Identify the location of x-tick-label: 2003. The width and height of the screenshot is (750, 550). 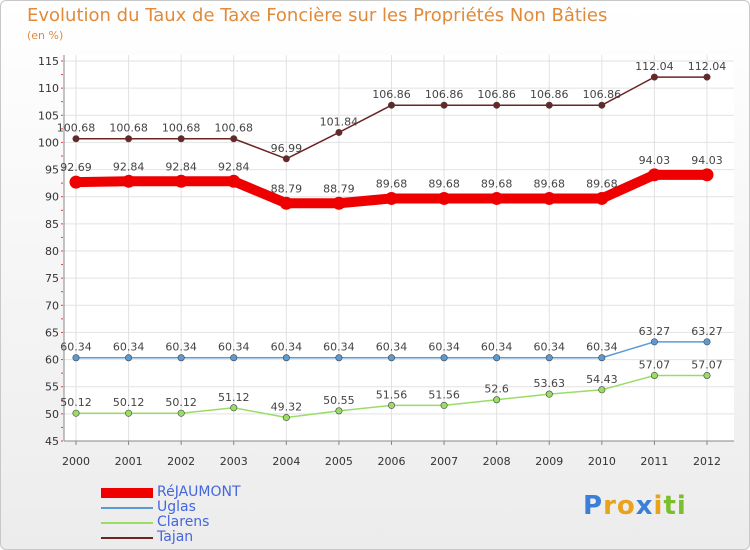
(234, 461).